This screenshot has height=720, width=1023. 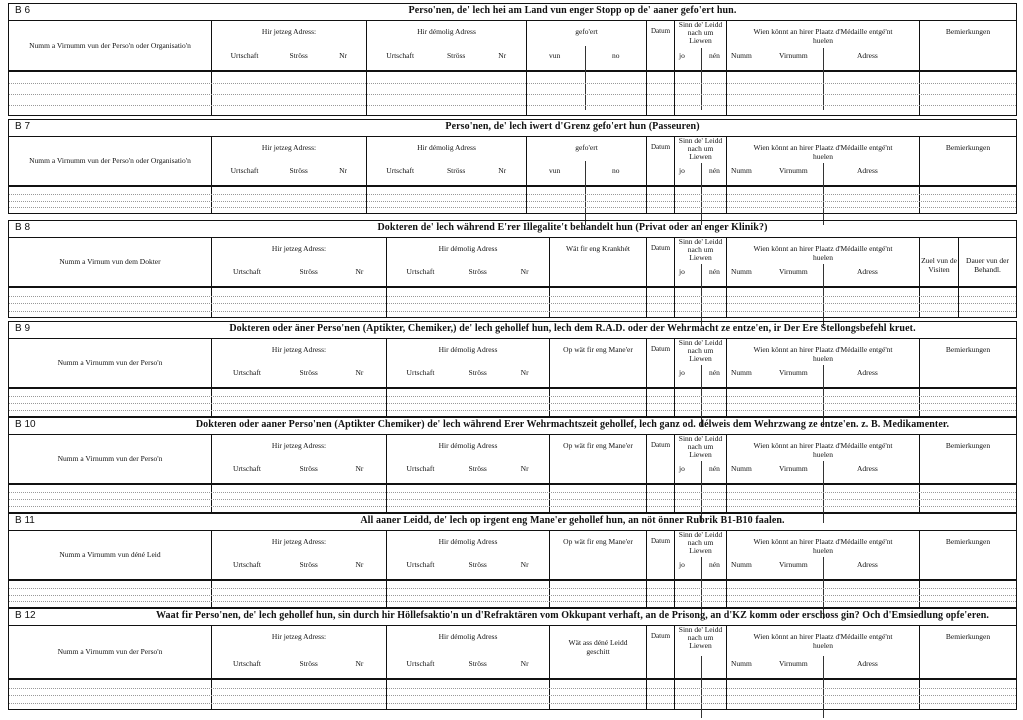 I want to click on remarks-label: Bemierkungen, so click(x=968, y=147).